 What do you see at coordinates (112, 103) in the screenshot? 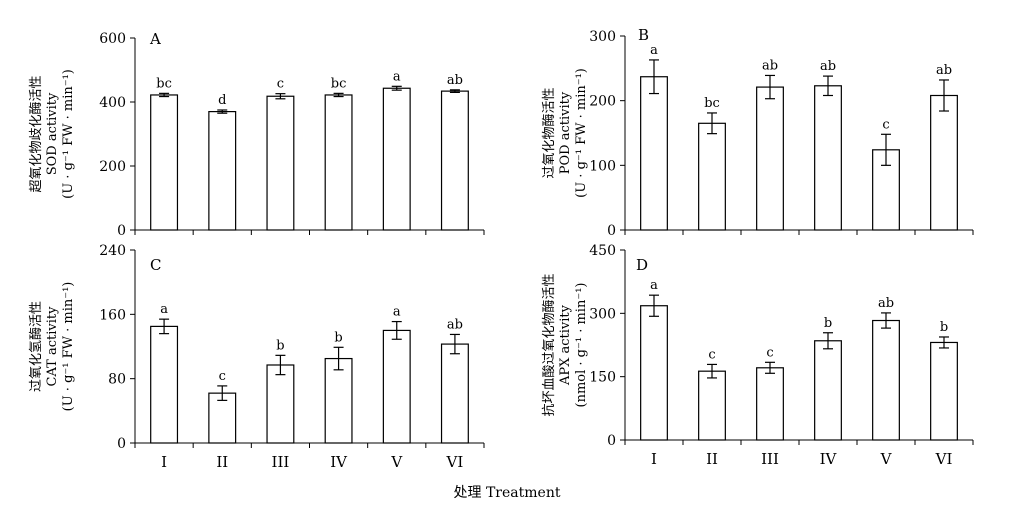
I see `y-tick-label: 400` at bounding box center [112, 103].